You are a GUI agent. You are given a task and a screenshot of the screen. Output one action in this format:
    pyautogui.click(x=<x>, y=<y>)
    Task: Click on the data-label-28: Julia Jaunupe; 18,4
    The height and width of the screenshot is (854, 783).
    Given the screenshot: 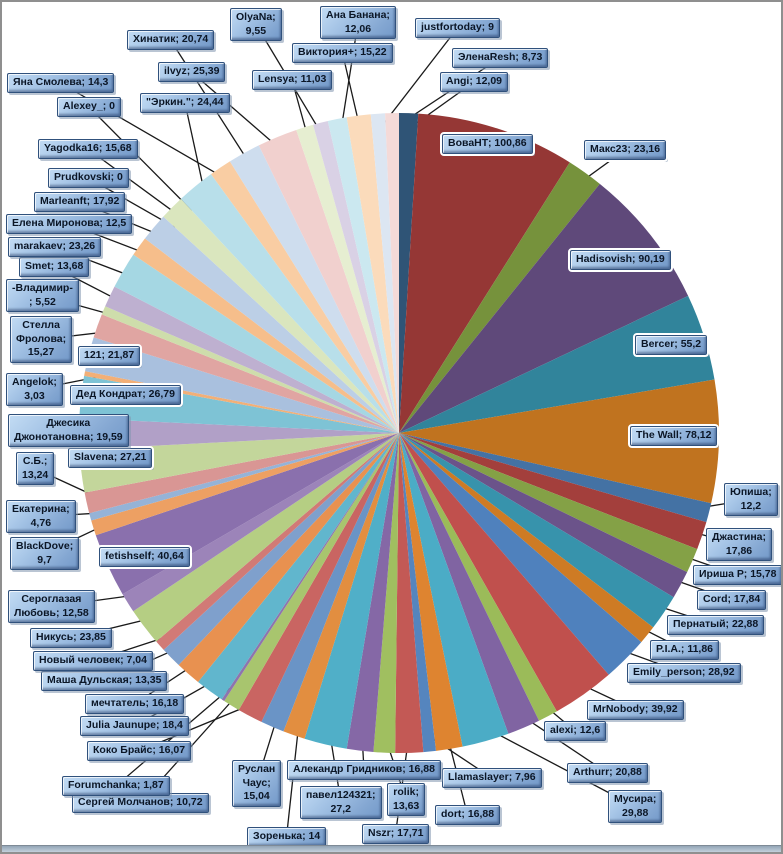 What is the action you would take?
    pyautogui.click(x=134, y=726)
    